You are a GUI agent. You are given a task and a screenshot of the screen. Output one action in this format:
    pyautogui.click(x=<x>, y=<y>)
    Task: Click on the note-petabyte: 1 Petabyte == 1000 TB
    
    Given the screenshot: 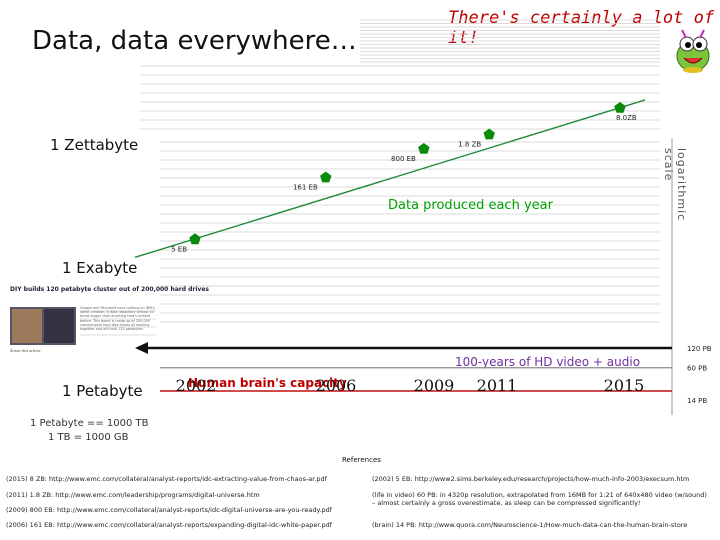 What is the action you would take?
    pyautogui.click(x=89, y=423)
    